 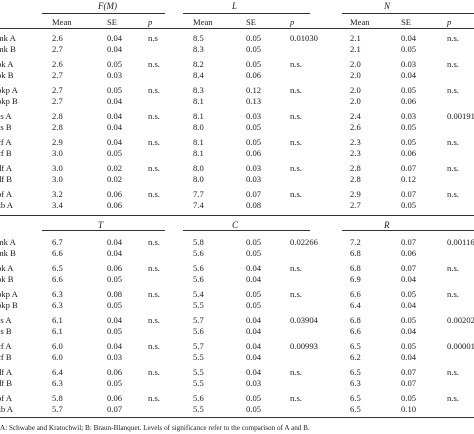 I want to click on cell-se: 0.02, so click(x=115, y=168).